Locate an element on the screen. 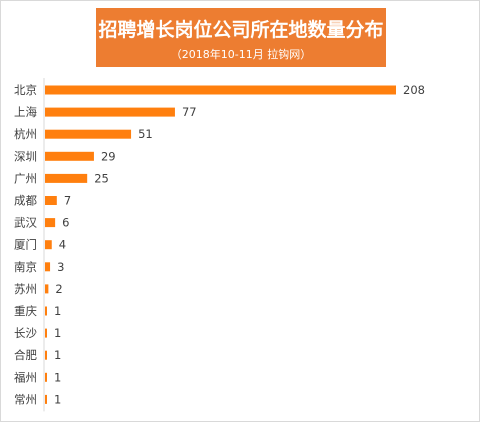 This screenshot has height=422, width=480. category-label: 深圳 is located at coordinates (25, 156).